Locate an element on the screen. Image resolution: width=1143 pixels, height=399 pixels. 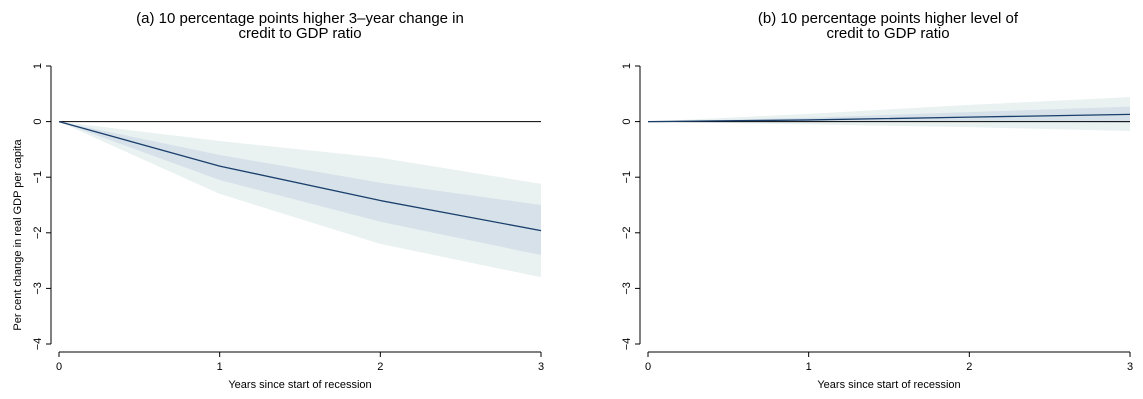
chart-title-line: (b) 10 percentage points higher level of is located at coordinates (888, 18).